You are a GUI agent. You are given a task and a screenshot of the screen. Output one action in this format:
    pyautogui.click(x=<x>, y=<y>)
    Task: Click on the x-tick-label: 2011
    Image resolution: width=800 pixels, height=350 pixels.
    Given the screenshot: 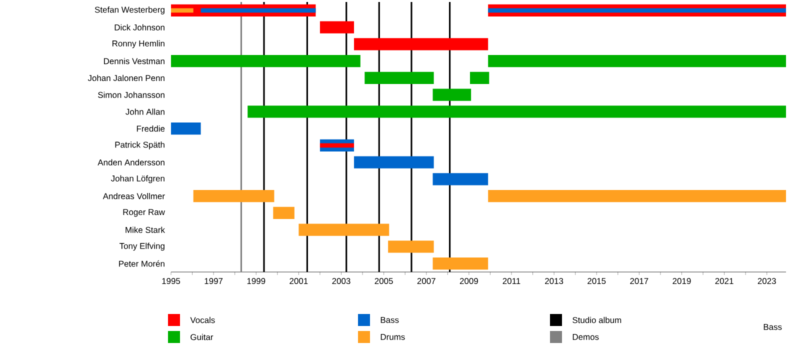 What is the action you would take?
    pyautogui.click(x=511, y=281)
    